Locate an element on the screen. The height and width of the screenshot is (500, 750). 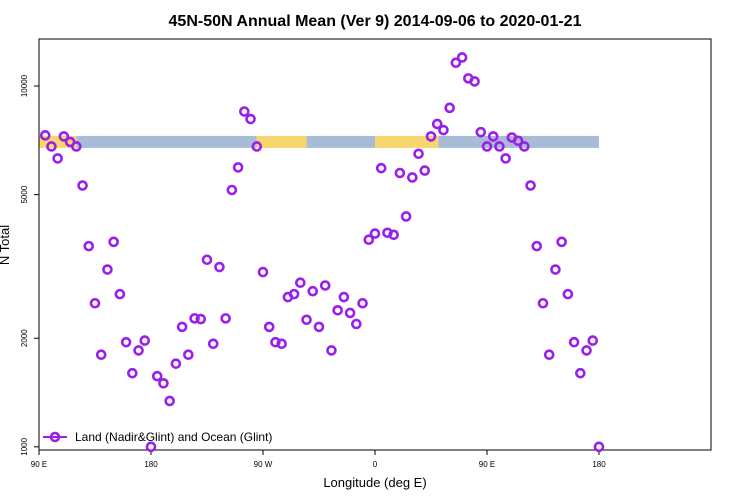
x-tick-label-2: 90 W is located at coordinates (263, 464).